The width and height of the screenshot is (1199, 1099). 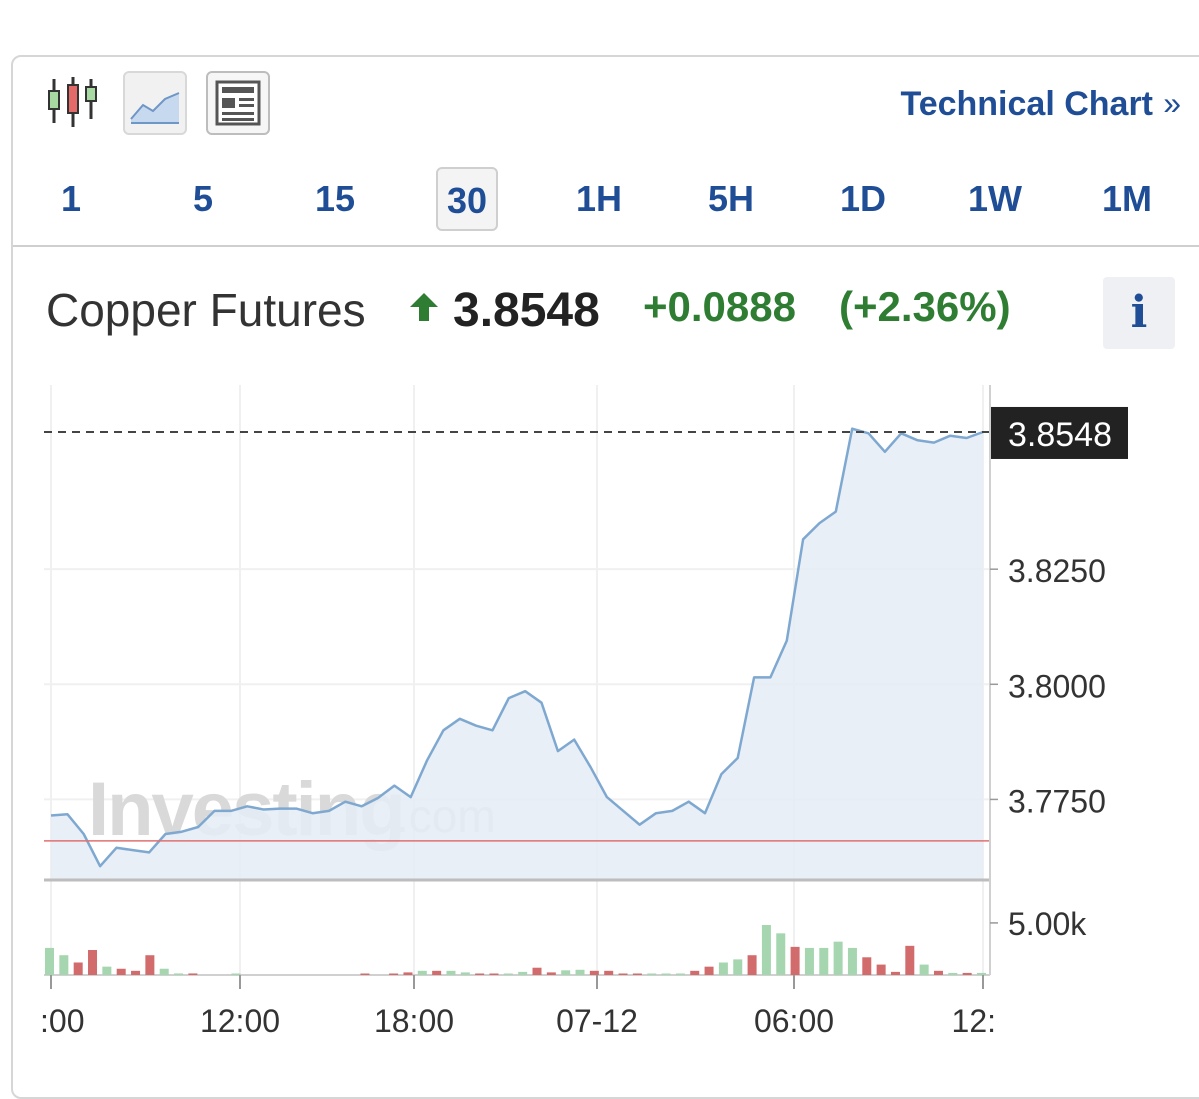 What do you see at coordinates (240, 1021) in the screenshot?
I see `x-tick-label: 12:00` at bounding box center [240, 1021].